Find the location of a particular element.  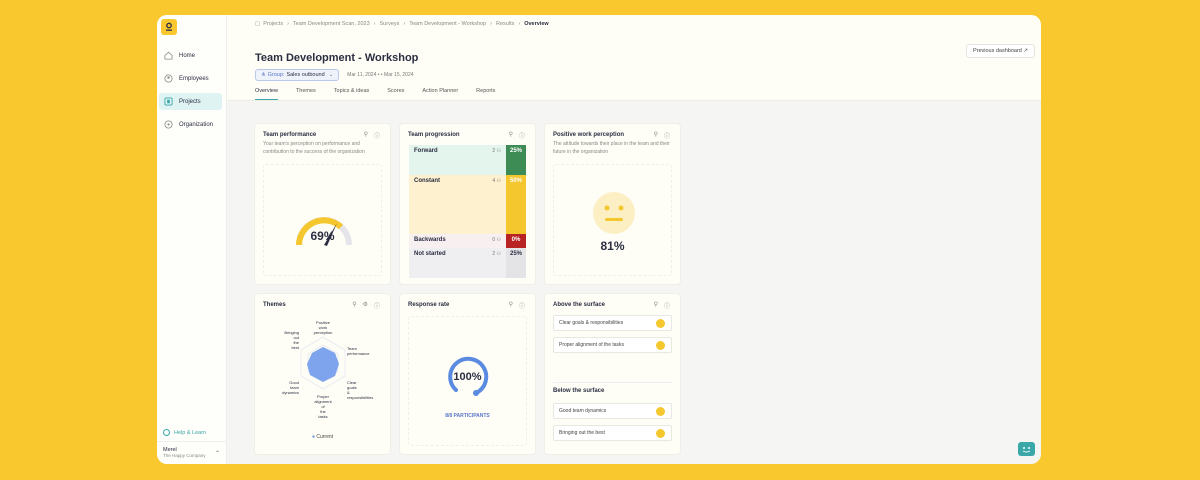

sidebar-item-label: Home is located at coordinates (187, 55).